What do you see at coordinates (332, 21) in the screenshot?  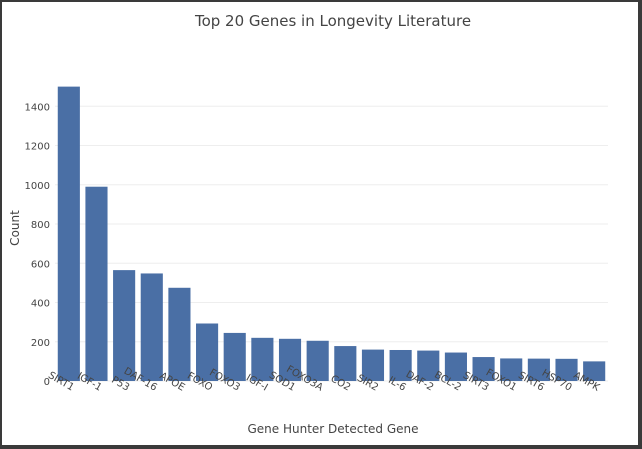 I see `chart-title: Top 20 Genes in Longevity Literature` at bounding box center [332, 21].